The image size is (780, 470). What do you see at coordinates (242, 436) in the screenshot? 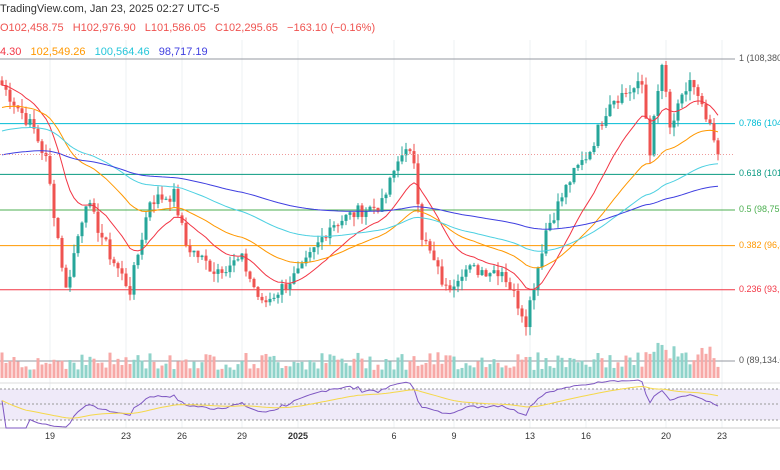
I see `date-axis-label: 29` at bounding box center [242, 436].